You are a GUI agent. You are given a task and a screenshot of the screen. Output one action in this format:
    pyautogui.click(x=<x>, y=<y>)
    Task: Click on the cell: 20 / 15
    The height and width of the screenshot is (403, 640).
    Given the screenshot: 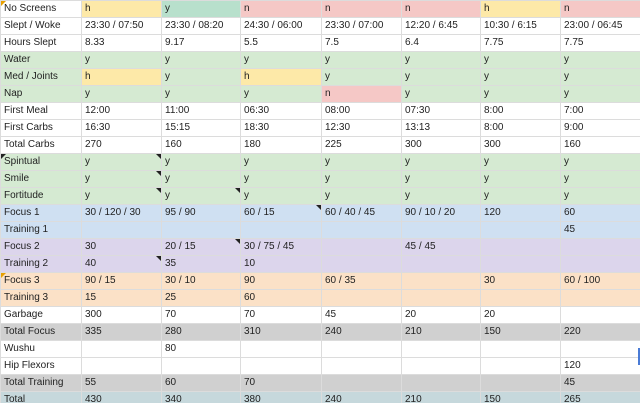 What is the action you would take?
    pyautogui.click(x=201, y=247)
    